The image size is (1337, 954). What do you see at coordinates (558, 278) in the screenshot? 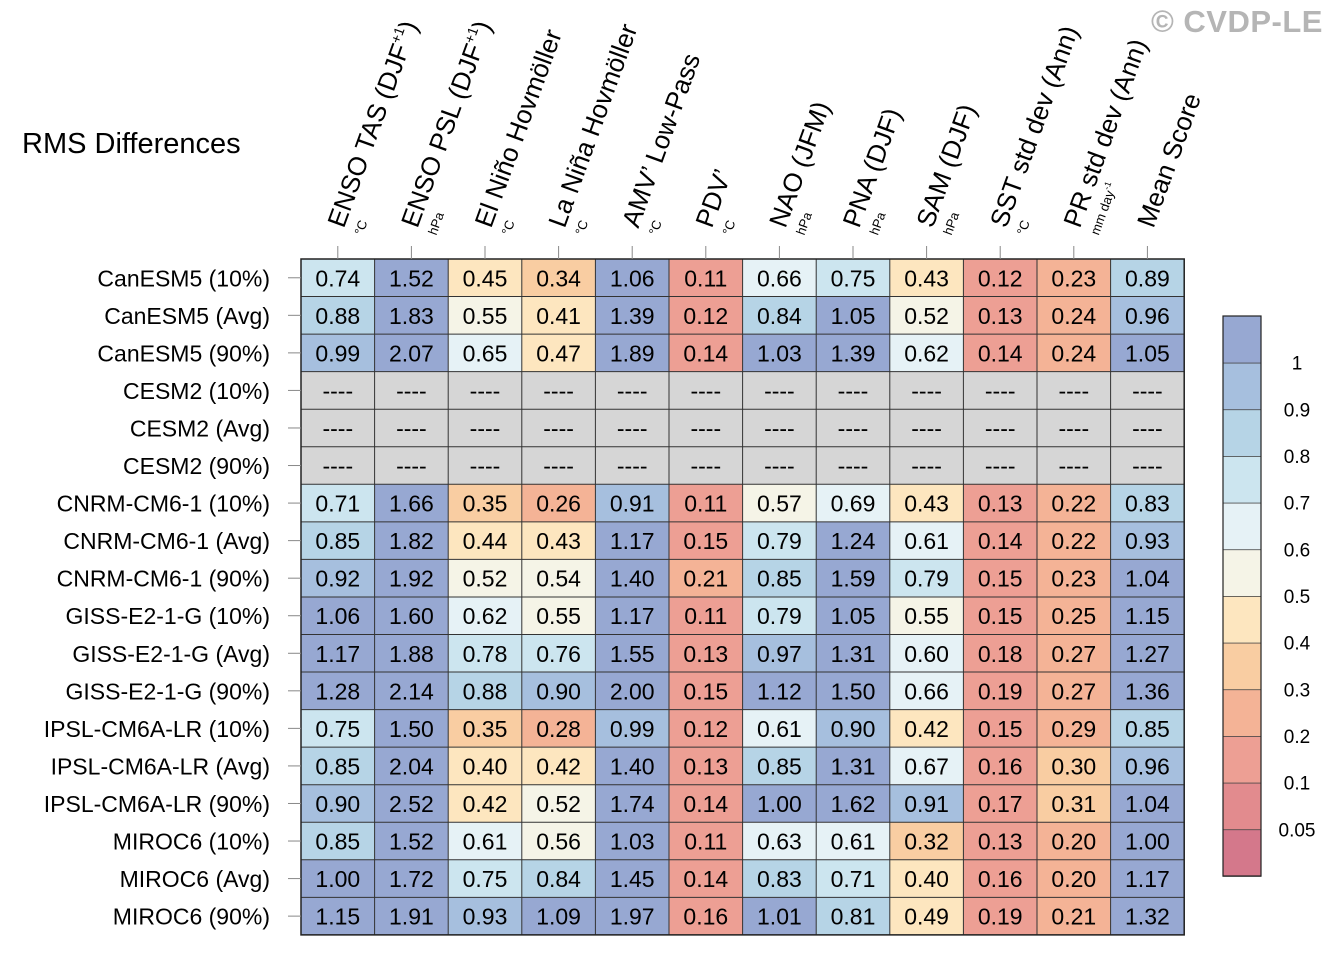
I see `cell-value: 0.34` at bounding box center [558, 278].